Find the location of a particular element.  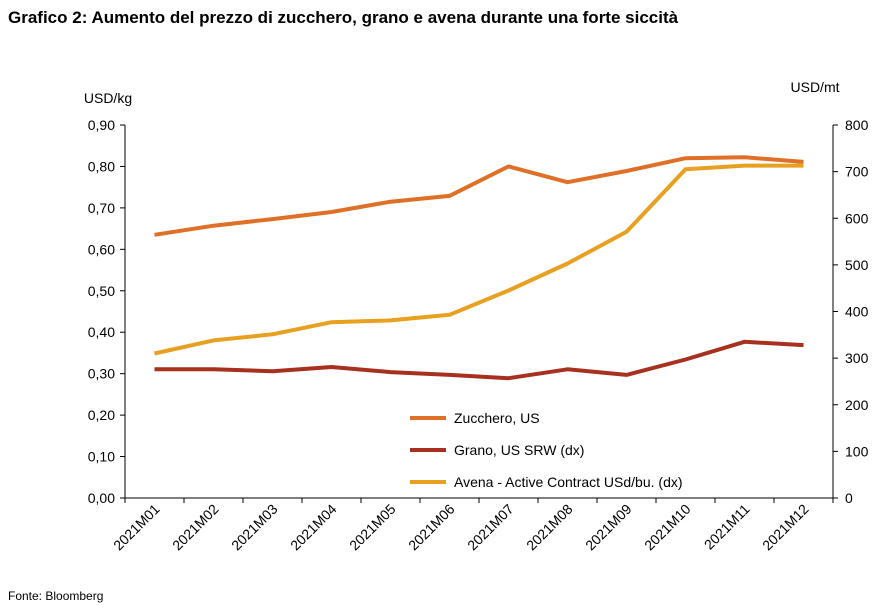

x-tick-label: 2021M05 is located at coordinates (372, 527).